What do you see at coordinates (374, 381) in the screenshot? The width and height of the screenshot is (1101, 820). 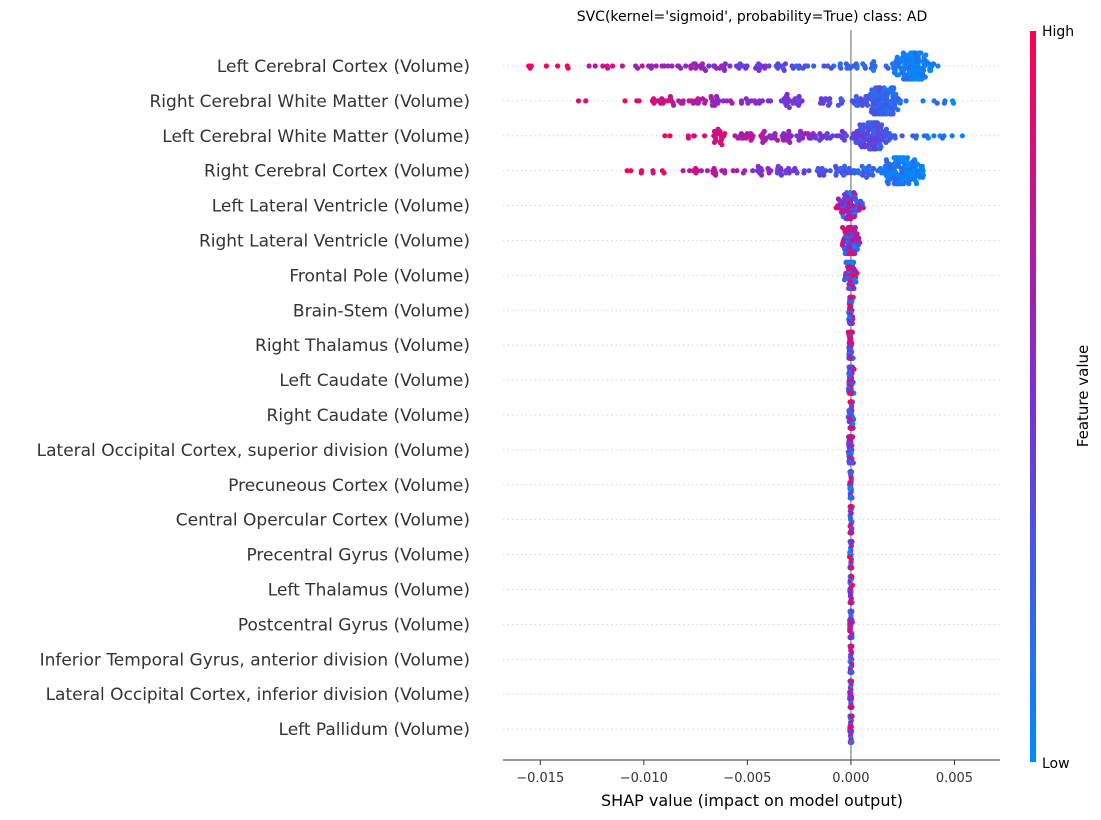 I see `feature-label: Left Caudate (Volume)` at bounding box center [374, 381].